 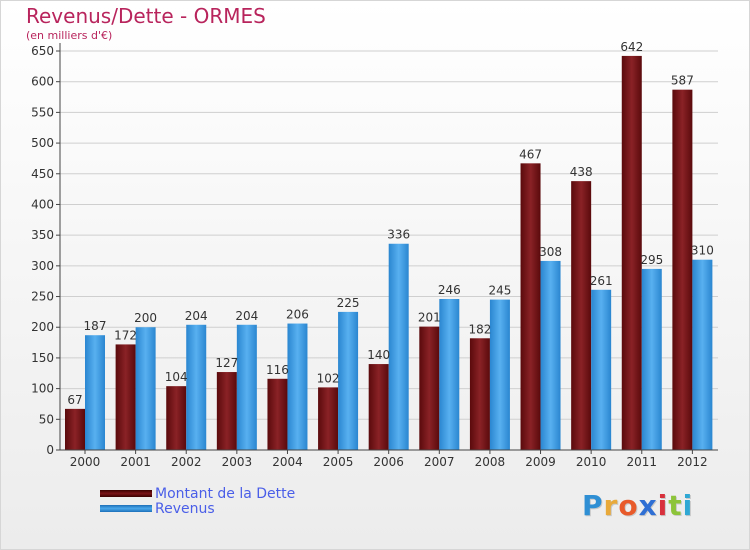 What do you see at coordinates (50, 450) in the screenshot?
I see `y-tick-label: 0` at bounding box center [50, 450].